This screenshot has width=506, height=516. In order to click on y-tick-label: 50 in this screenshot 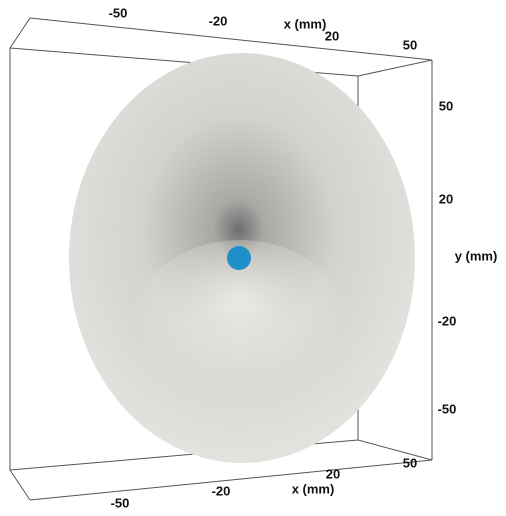, I will do `click(446, 105)`.